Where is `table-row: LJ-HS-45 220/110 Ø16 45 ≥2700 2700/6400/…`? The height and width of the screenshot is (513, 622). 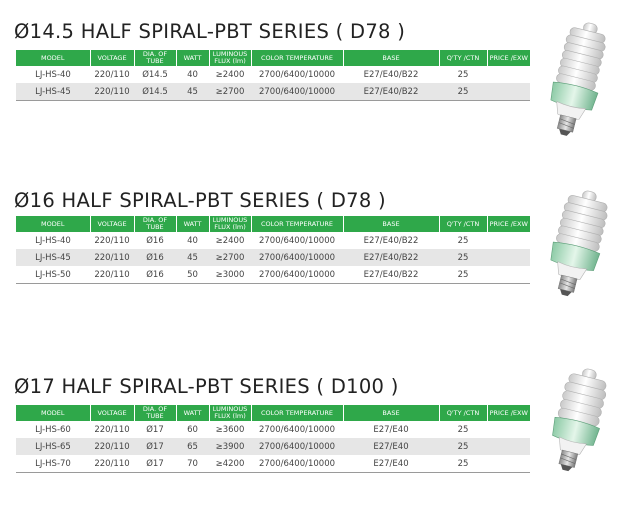 table-row: LJ-HS-45 220/110 Ø16 45 ≥2700 2700/6400/… is located at coordinates (273, 257).